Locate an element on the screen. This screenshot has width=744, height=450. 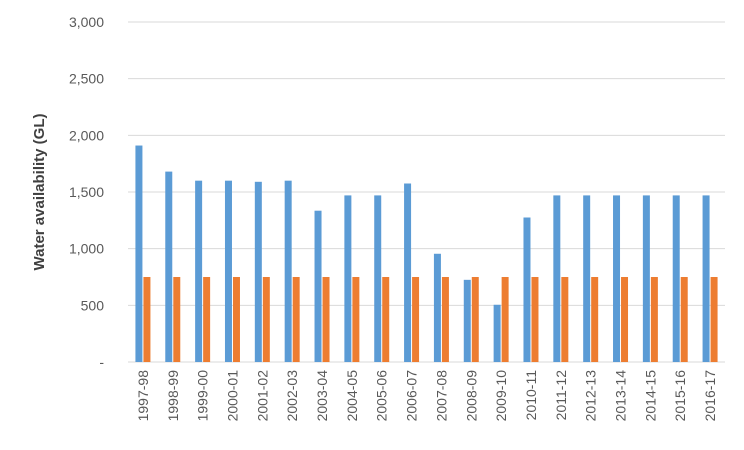
x-tick-label: 1998-99 is located at coordinates (173, 396).